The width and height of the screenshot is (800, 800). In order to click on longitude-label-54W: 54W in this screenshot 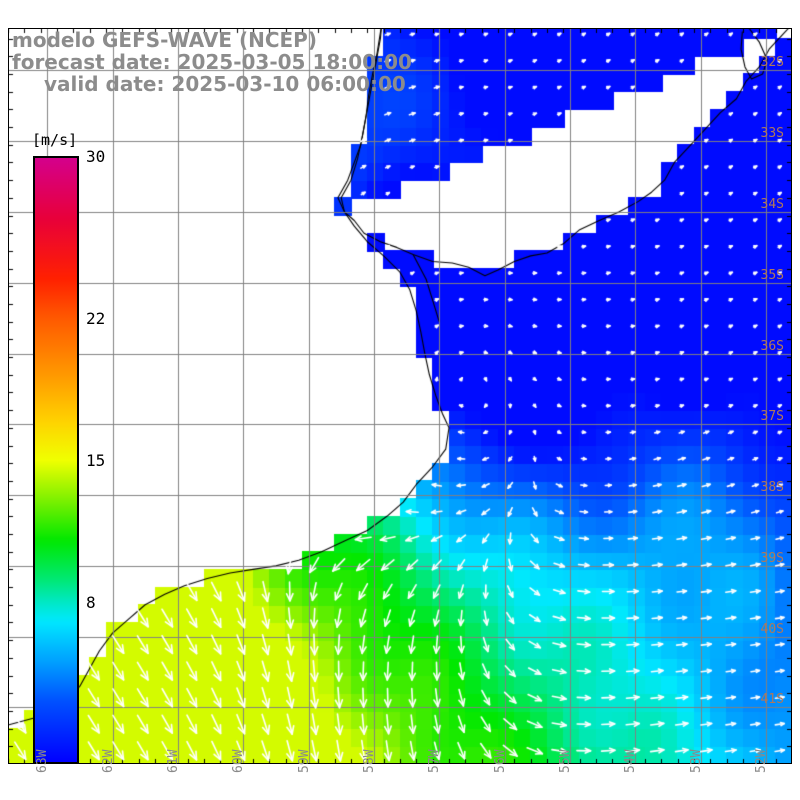, I will do `click(631, 761)`.